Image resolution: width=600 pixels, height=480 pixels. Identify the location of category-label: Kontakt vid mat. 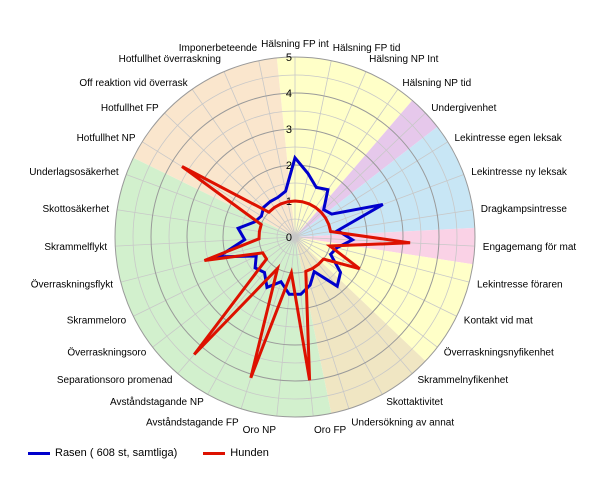
(498, 320).